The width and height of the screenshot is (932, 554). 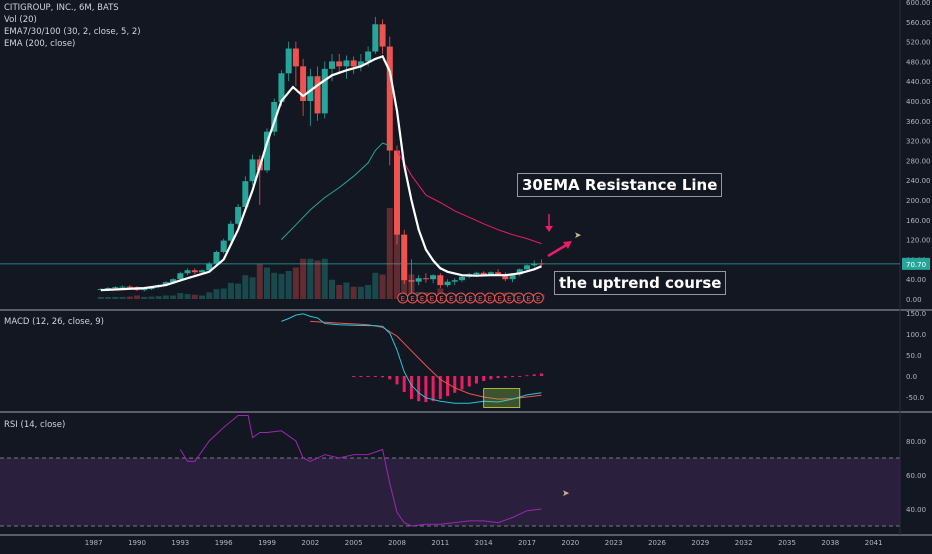 I want to click on ema-combo-legend: EMA7/30/100 (30, 2, close, 5, 2), so click(x=72, y=32).